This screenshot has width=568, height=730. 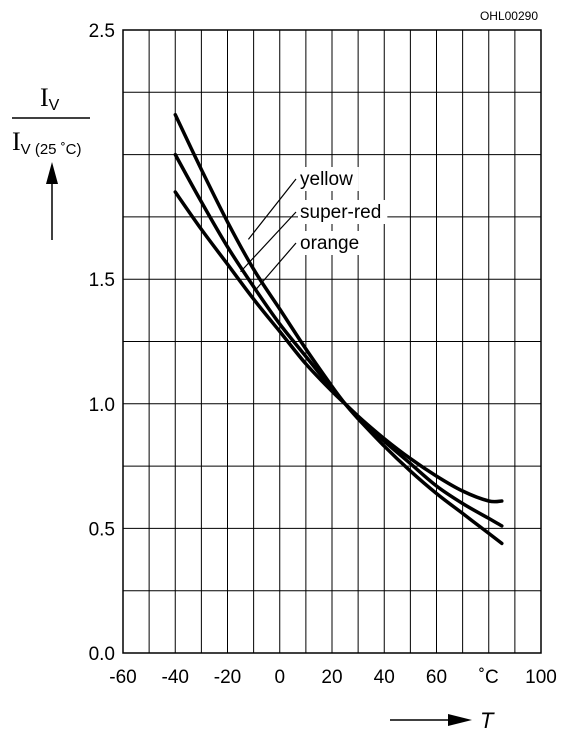 What do you see at coordinates (102, 654) in the screenshot?
I see `y-tick-label: 0.0` at bounding box center [102, 654].